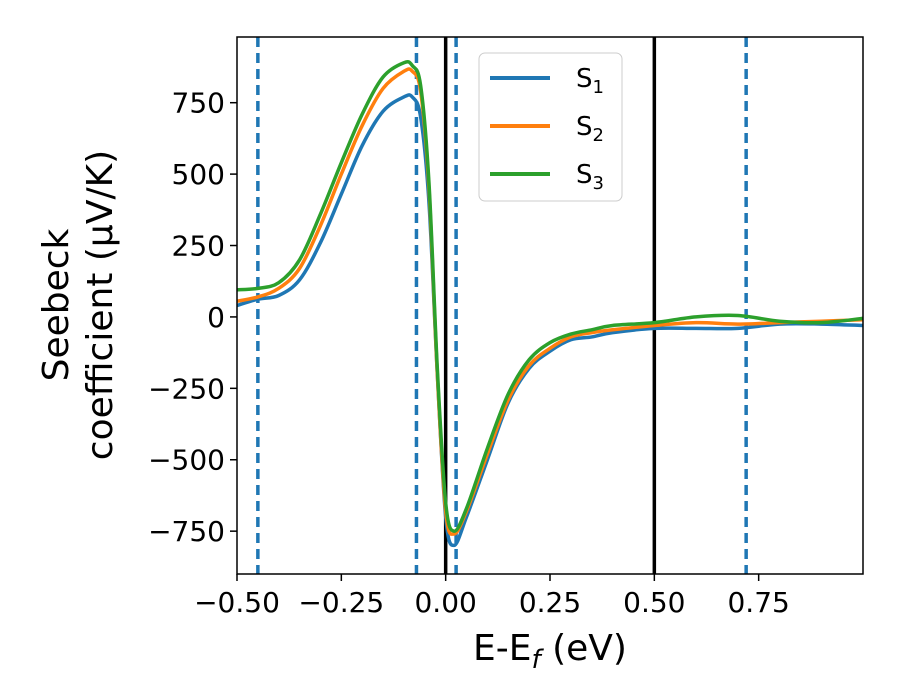 The image size is (900, 700). I want to click on x-tick-label-0: −0.50, so click(237, 602).